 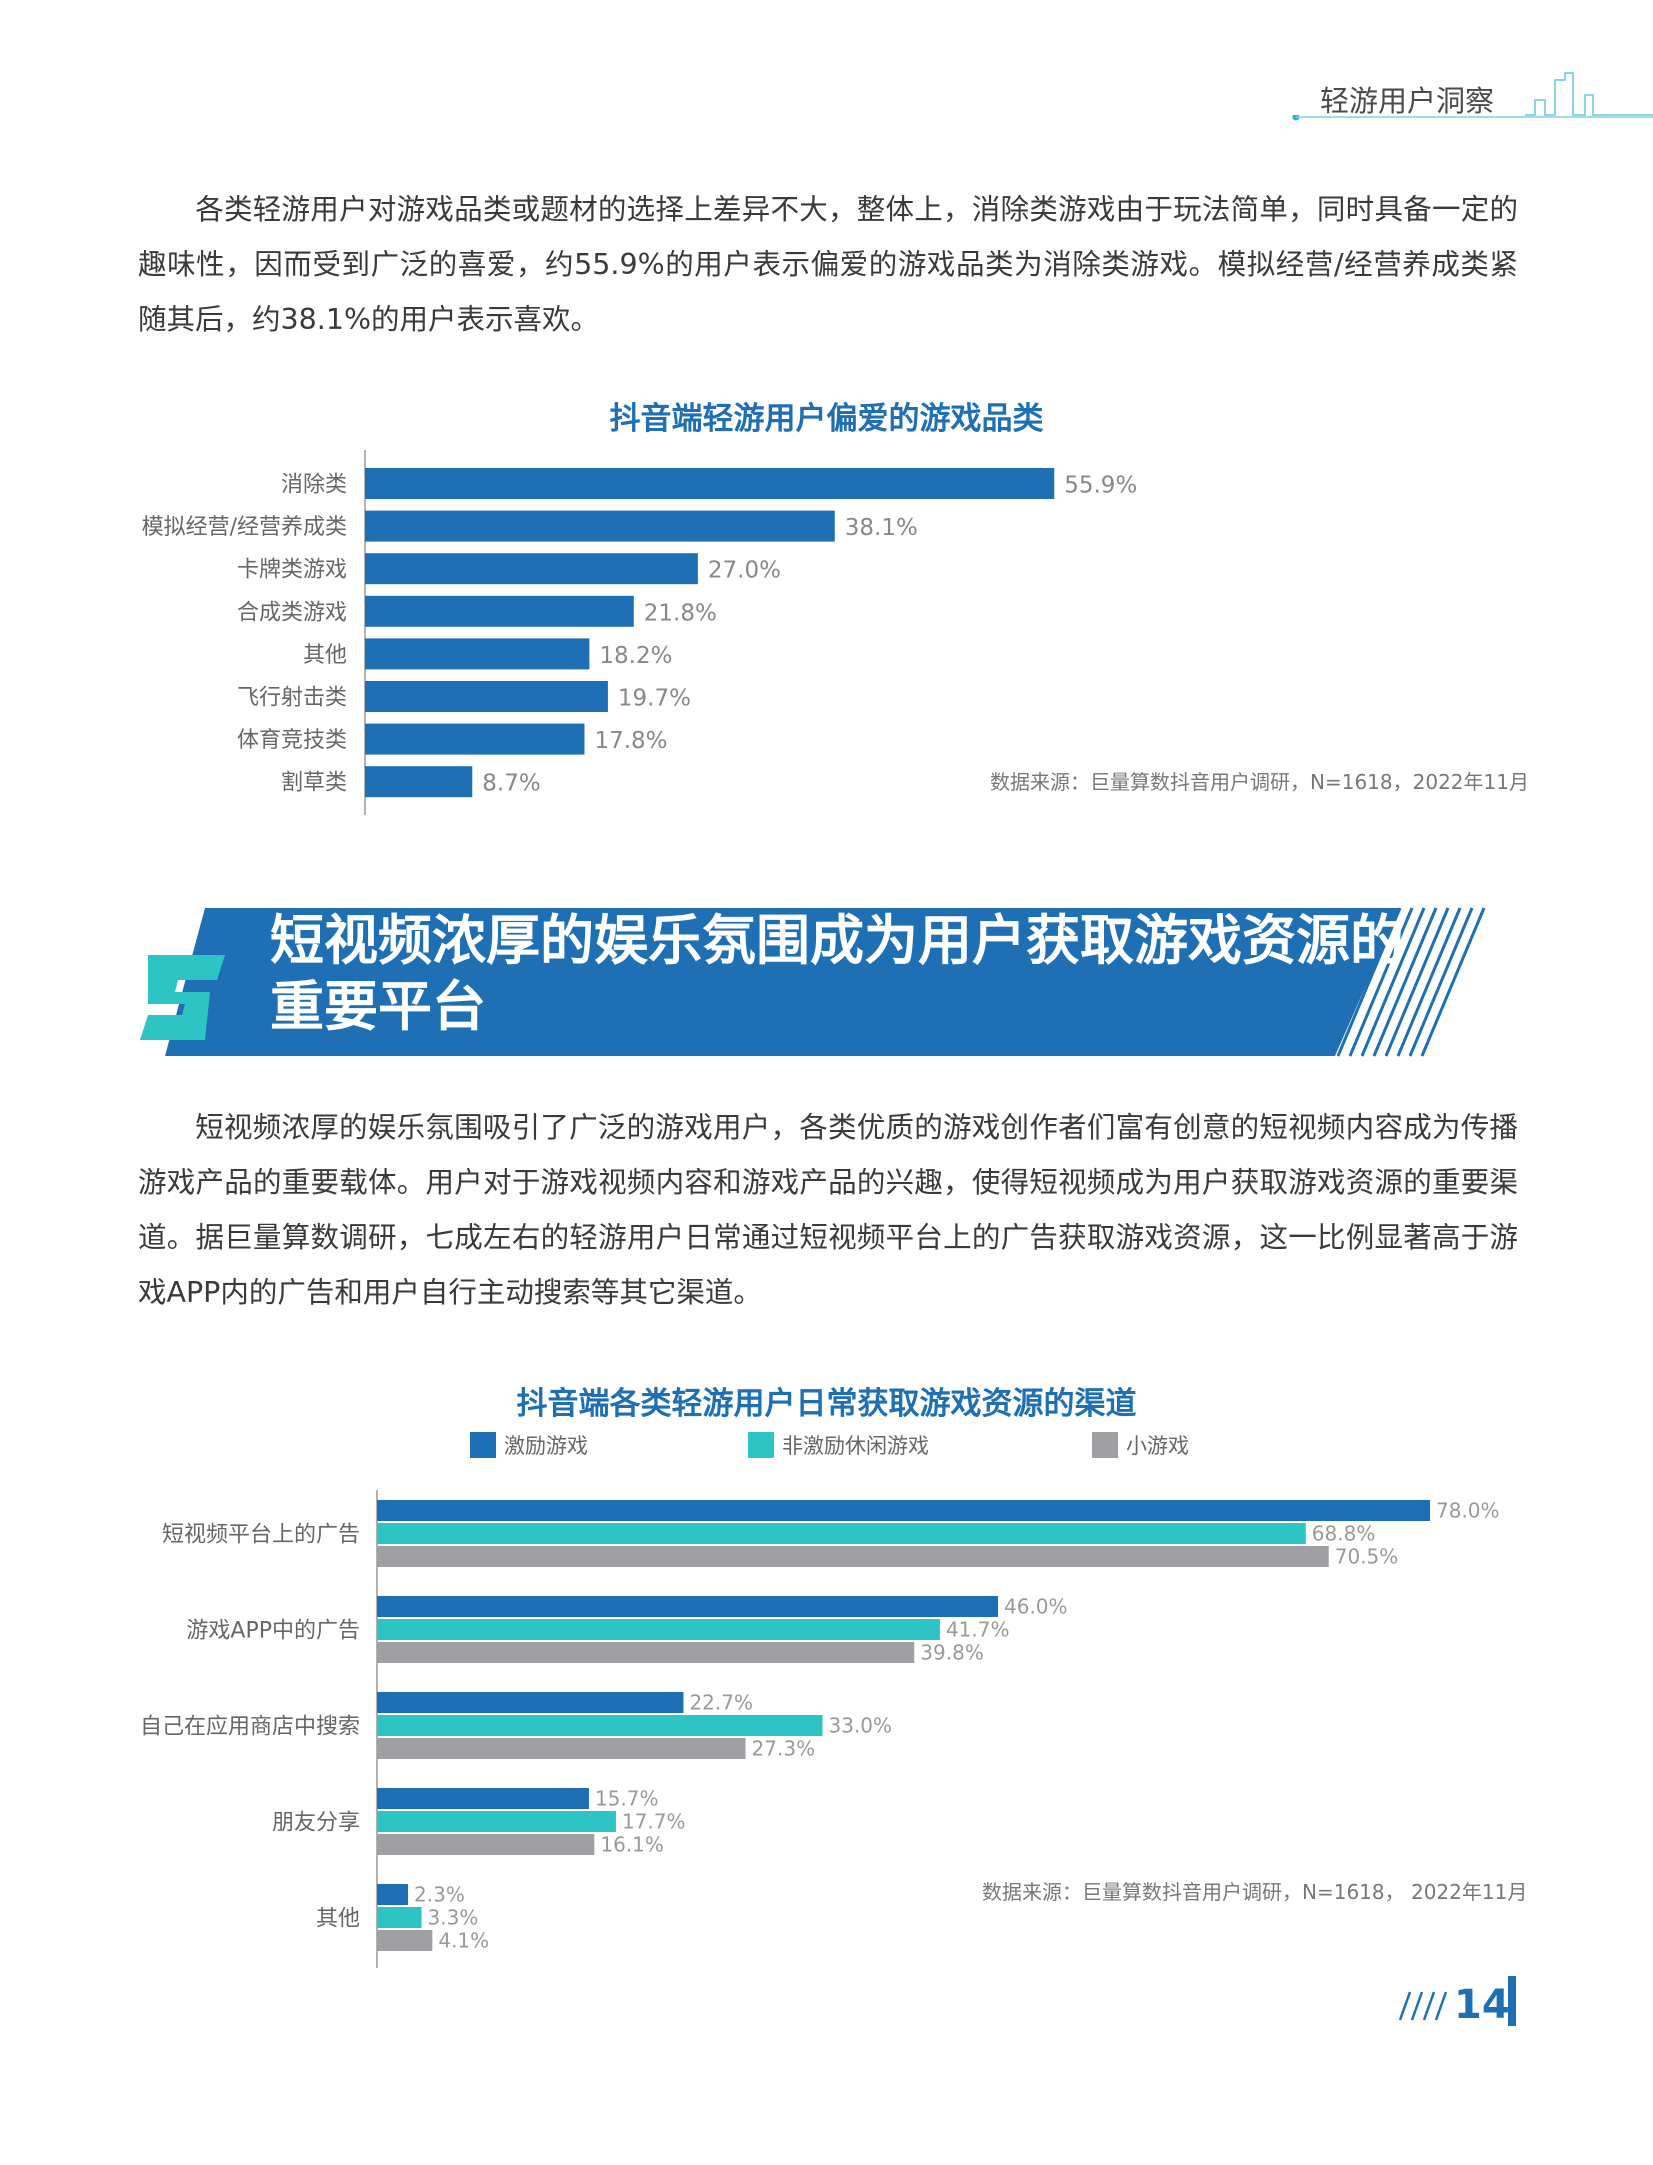 I want to click on chart1-title: 抖音端轻游用户偏爱的游戏品类, so click(x=826, y=419).